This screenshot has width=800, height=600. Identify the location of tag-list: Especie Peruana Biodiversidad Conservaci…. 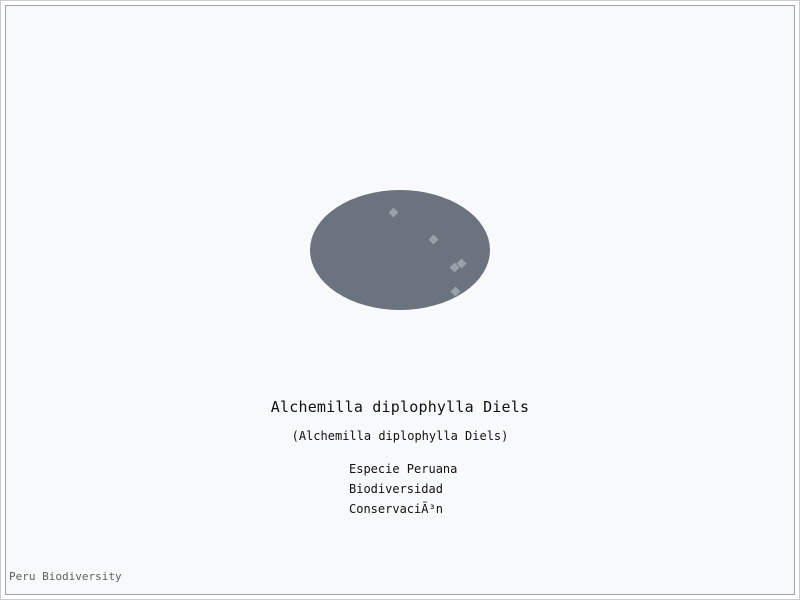
(403, 489).